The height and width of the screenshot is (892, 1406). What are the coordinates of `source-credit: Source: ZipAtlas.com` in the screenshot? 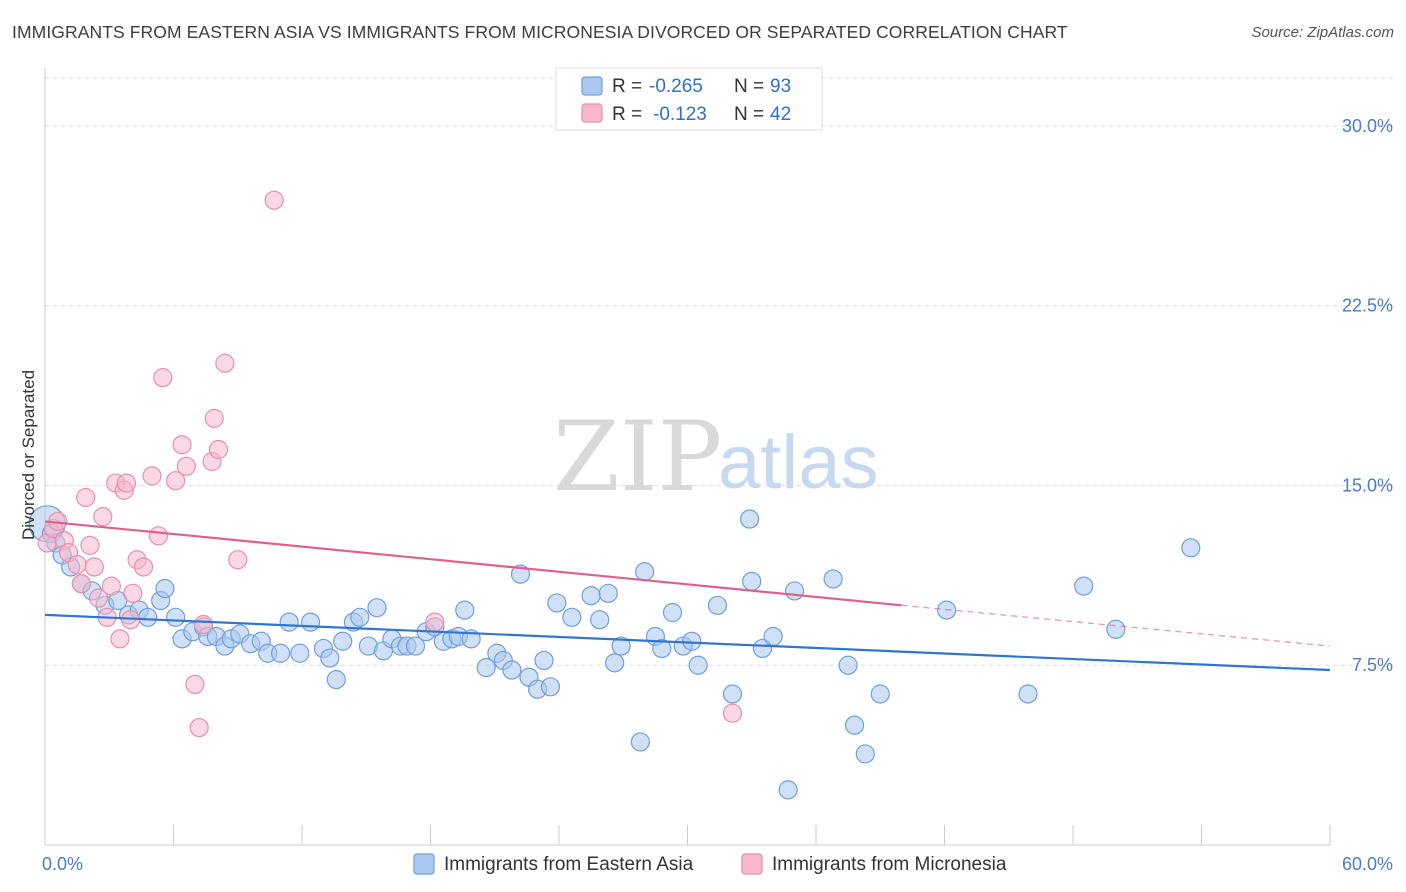 It's located at (1322, 32).